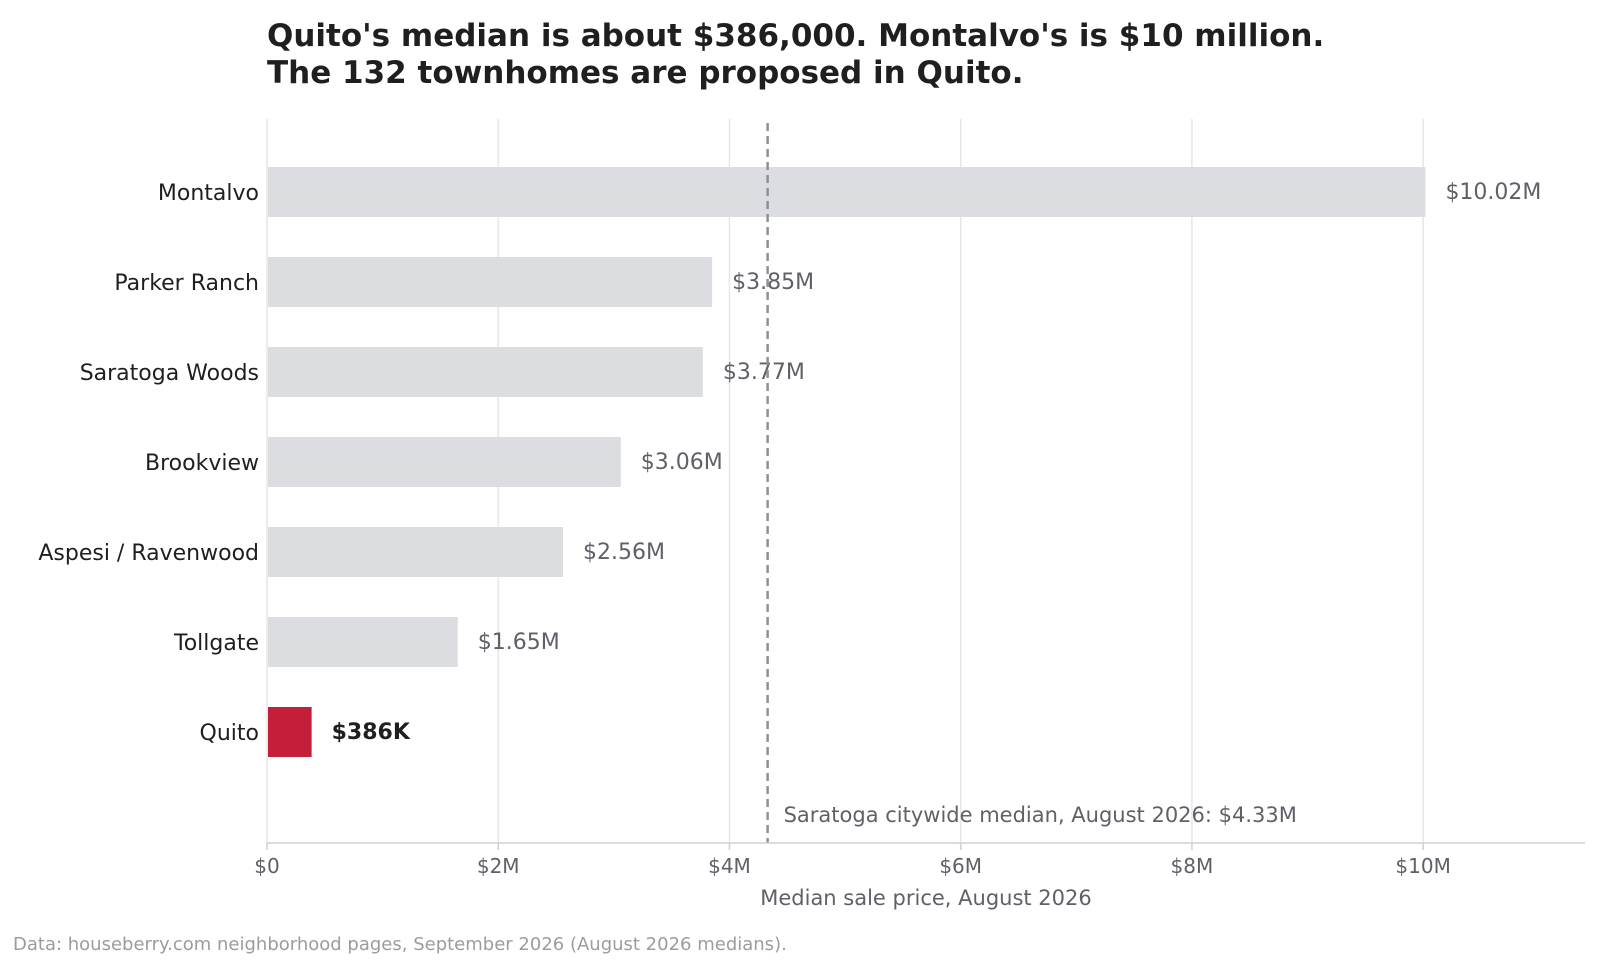 The width and height of the screenshot is (1600, 960). Describe the element at coordinates (773, 282) in the screenshot. I see `value-label: $3.85M` at that location.